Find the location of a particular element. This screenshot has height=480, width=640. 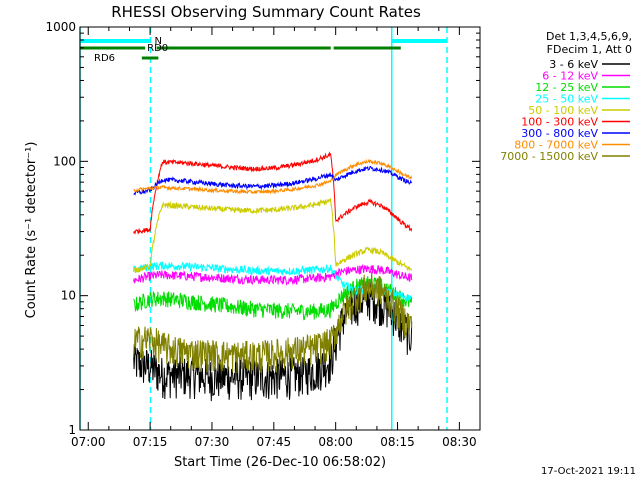

legend-label-2: 6 - 12 keV is located at coordinates (570, 76).